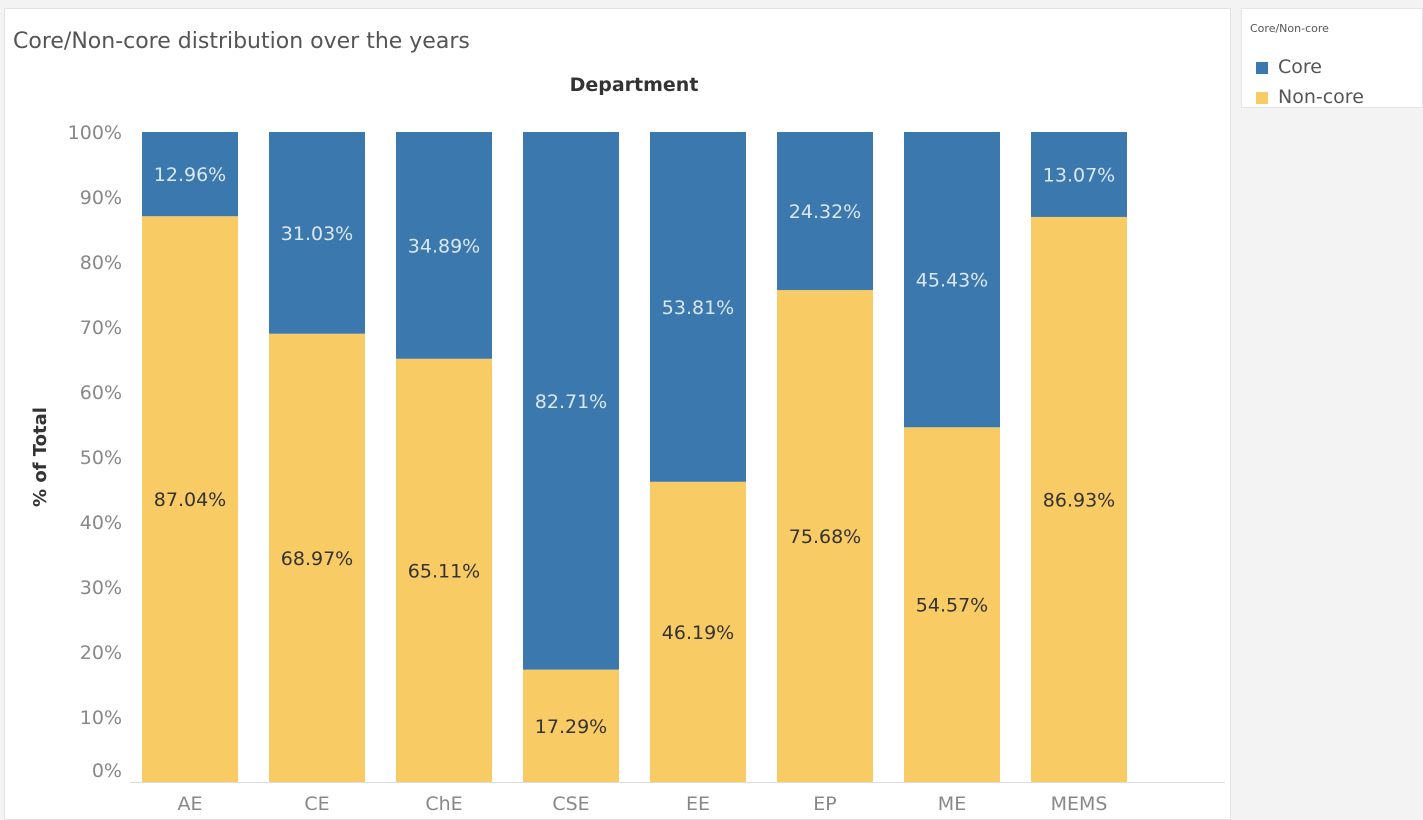  What do you see at coordinates (95, 133) in the screenshot?
I see `y-tick-label: 100%` at bounding box center [95, 133].